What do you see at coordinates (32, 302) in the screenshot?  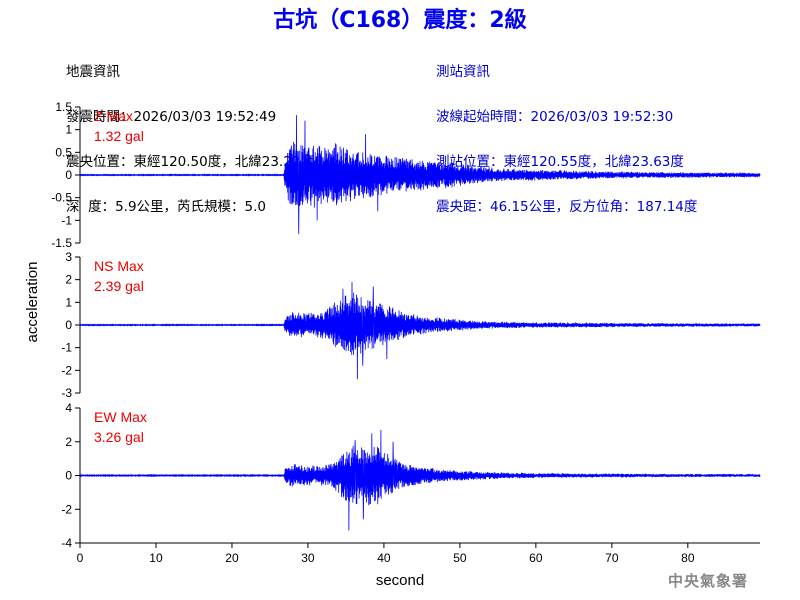 I see `y-axis-title: acceleration` at bounding box center [32, 302].